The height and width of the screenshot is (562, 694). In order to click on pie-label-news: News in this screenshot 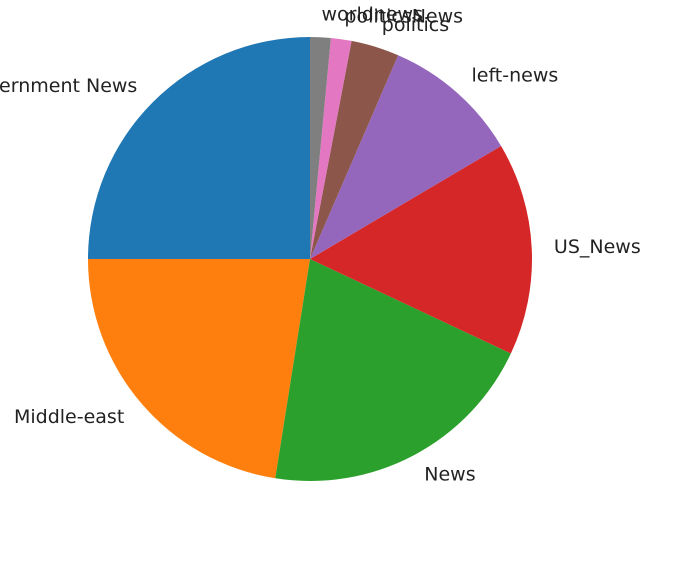, I will do `click(449, 474)`.